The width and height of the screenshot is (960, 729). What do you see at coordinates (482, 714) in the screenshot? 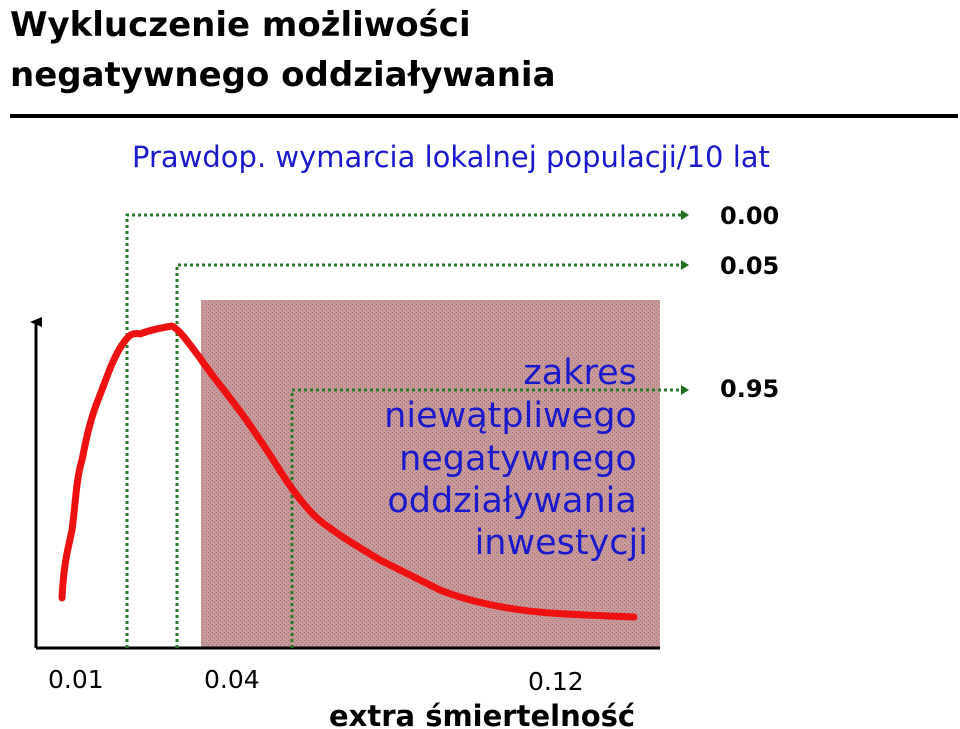
I see `x-axis-label: extra śmiertelność` at bounding box center [482, 714].